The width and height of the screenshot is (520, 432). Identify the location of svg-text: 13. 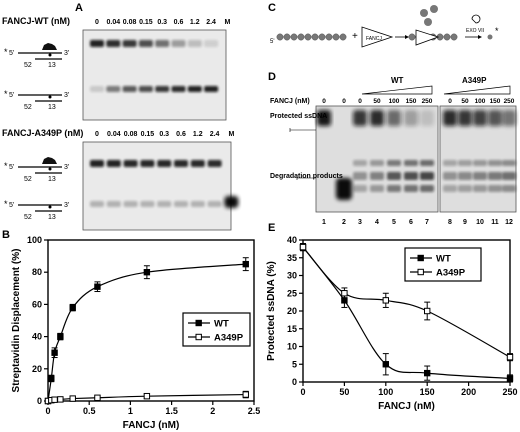
(52, 107).